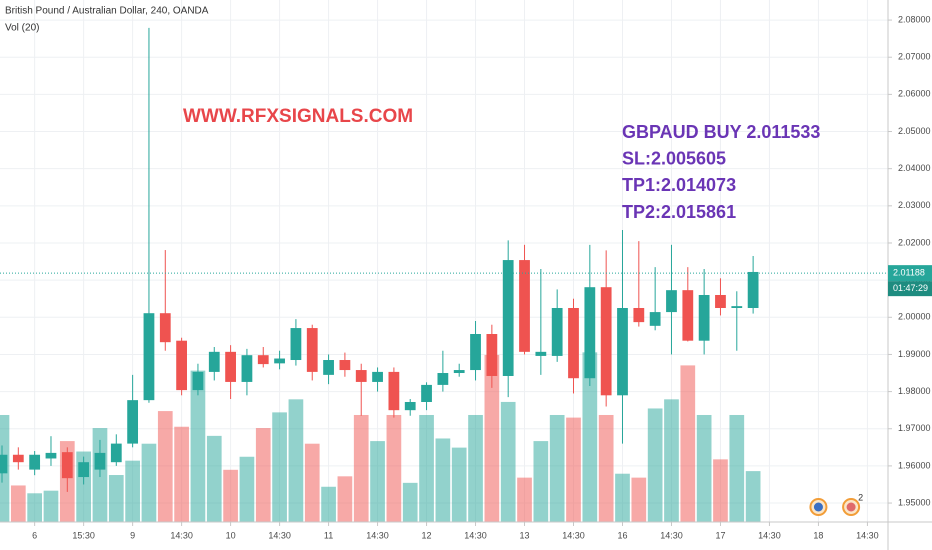  What do you see at coordinates (914, 19) in the screenshot?
I see `y-tick-label: 2.08000` at bounding box center [914, 19].